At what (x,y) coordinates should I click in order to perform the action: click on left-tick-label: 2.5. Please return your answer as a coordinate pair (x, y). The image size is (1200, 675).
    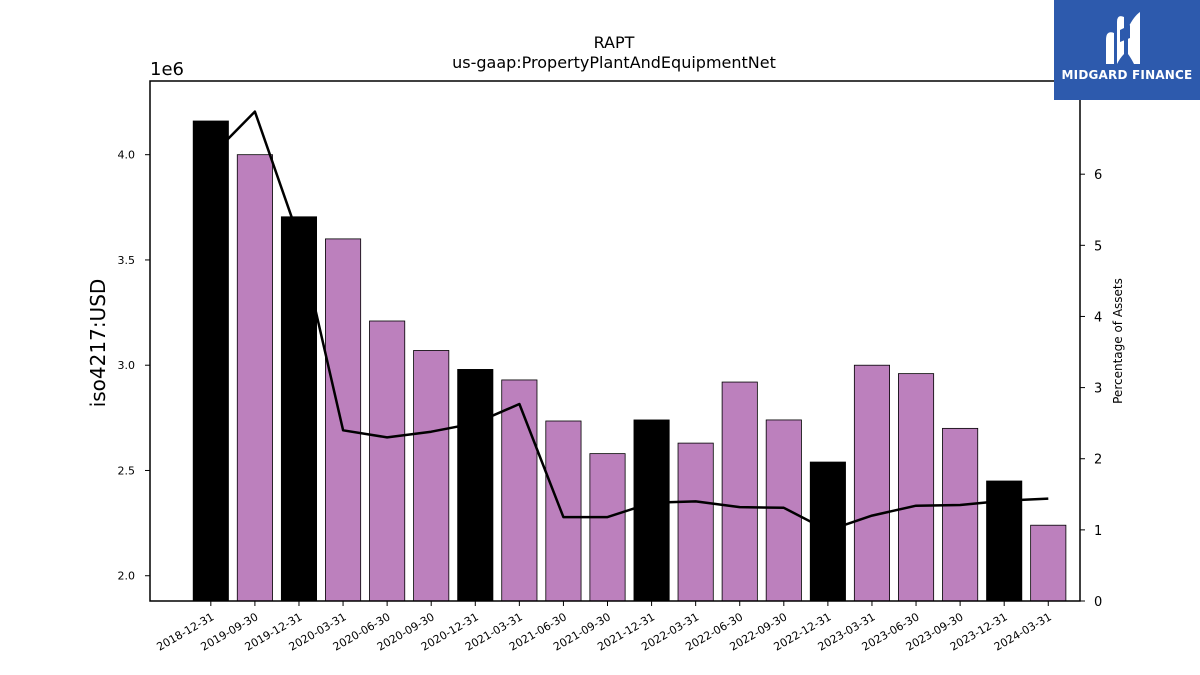
    Looking at the image, I should click on (127, 470).